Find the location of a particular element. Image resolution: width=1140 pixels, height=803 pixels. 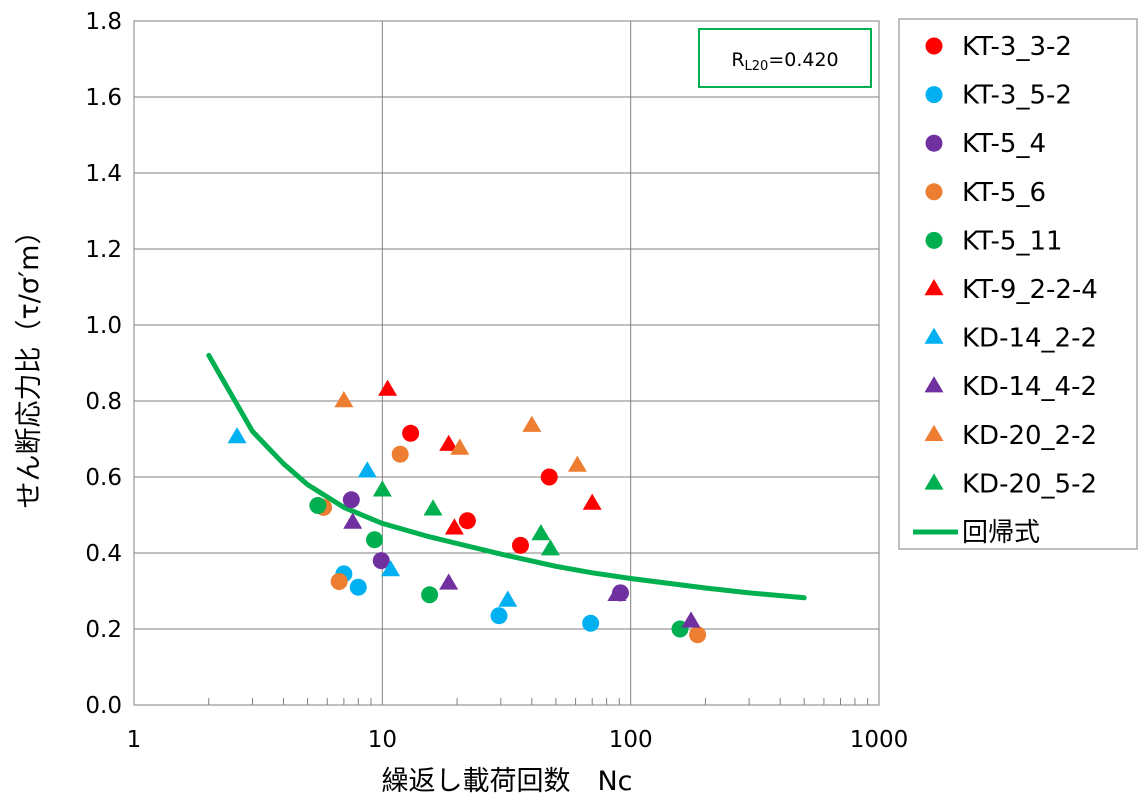

x-tick-label: 1000 is located at coordinates (879, 740).